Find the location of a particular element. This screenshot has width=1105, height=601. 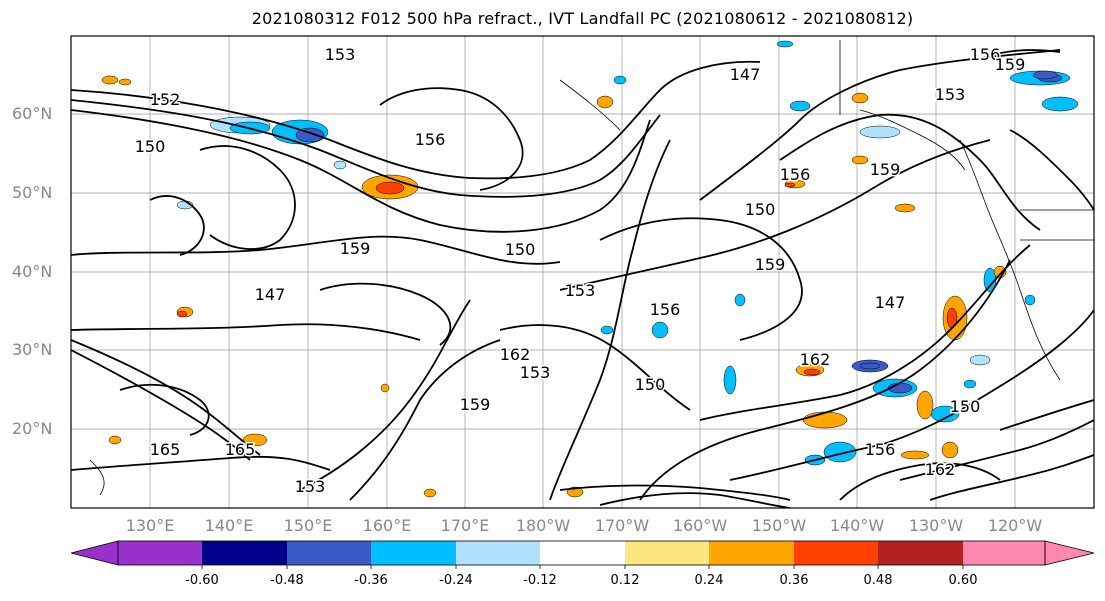

lon-label: 140°W is located at coordinates (857, 525).